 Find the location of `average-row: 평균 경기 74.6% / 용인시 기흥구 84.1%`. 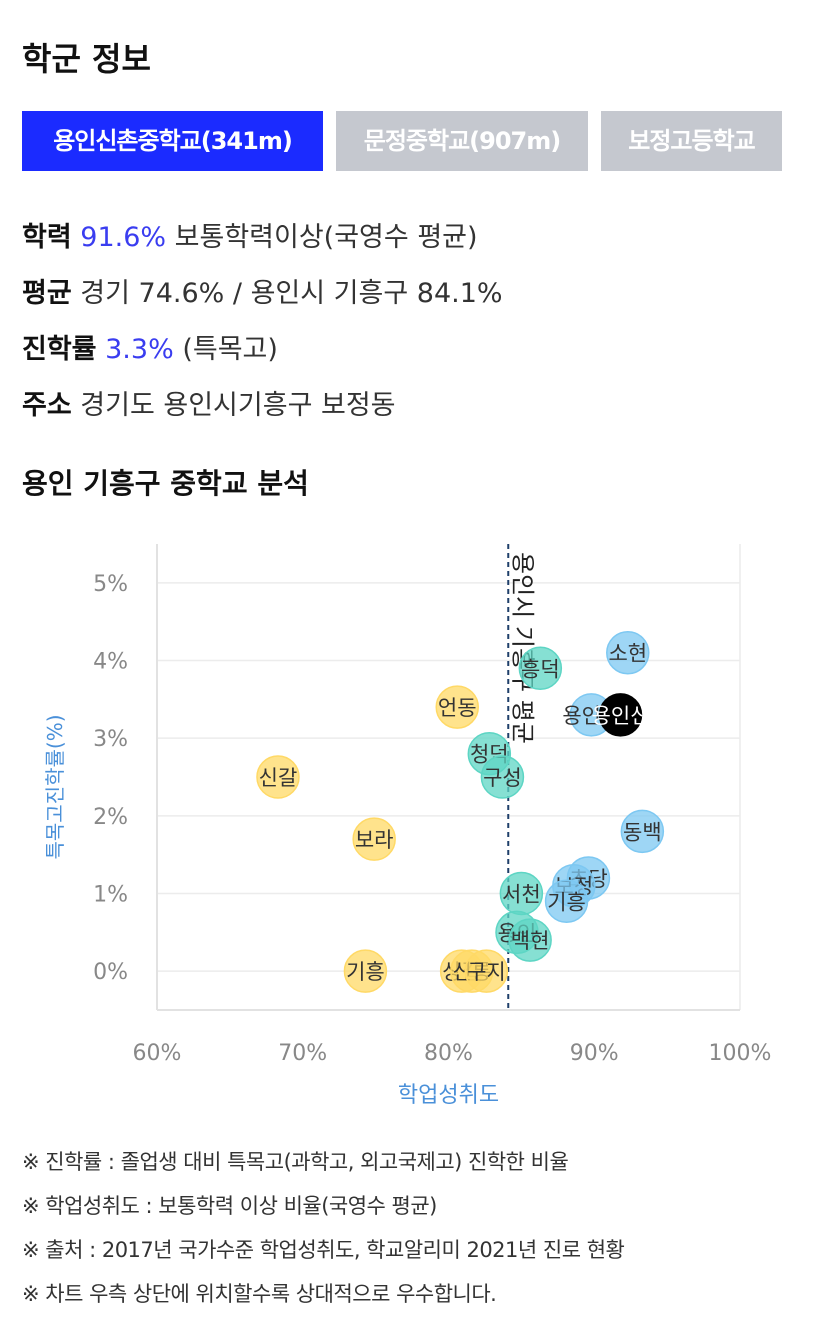

average-row: 평균 경기 74.6% / 용인시 기흥구 84.1% is located at coordinates (262, 290).